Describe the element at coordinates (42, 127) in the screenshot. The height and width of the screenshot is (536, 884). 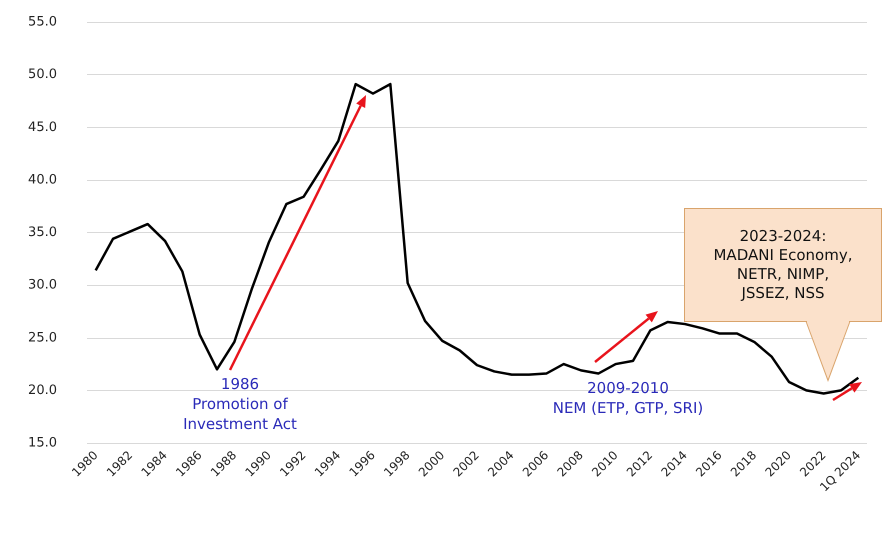
I see `y-tick-label: 45.0` at that location.